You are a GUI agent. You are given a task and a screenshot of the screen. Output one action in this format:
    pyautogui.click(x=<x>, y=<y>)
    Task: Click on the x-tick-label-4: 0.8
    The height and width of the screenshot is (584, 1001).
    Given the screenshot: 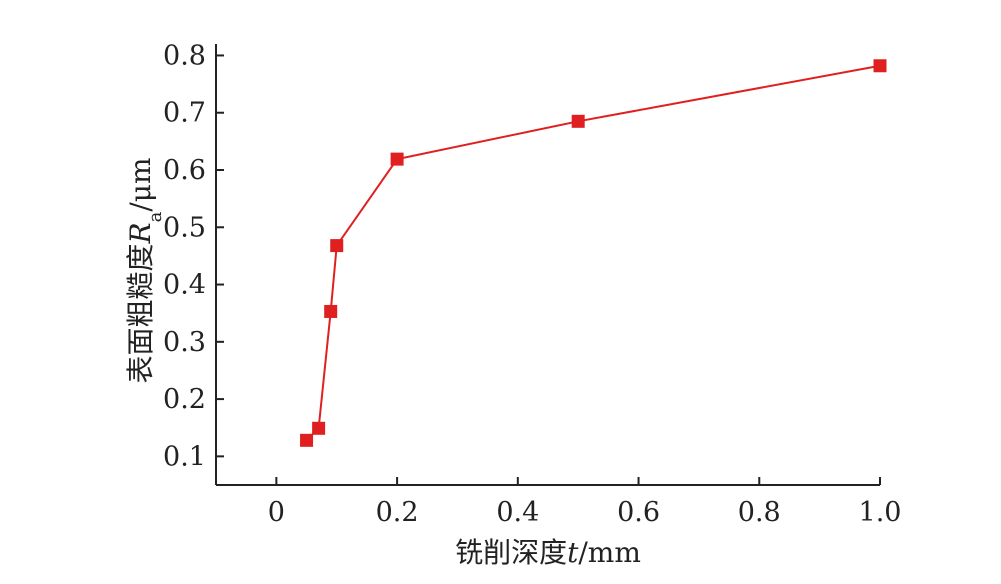 What is the action you would take?
    pyautogui.click(x=759, y=512)
    